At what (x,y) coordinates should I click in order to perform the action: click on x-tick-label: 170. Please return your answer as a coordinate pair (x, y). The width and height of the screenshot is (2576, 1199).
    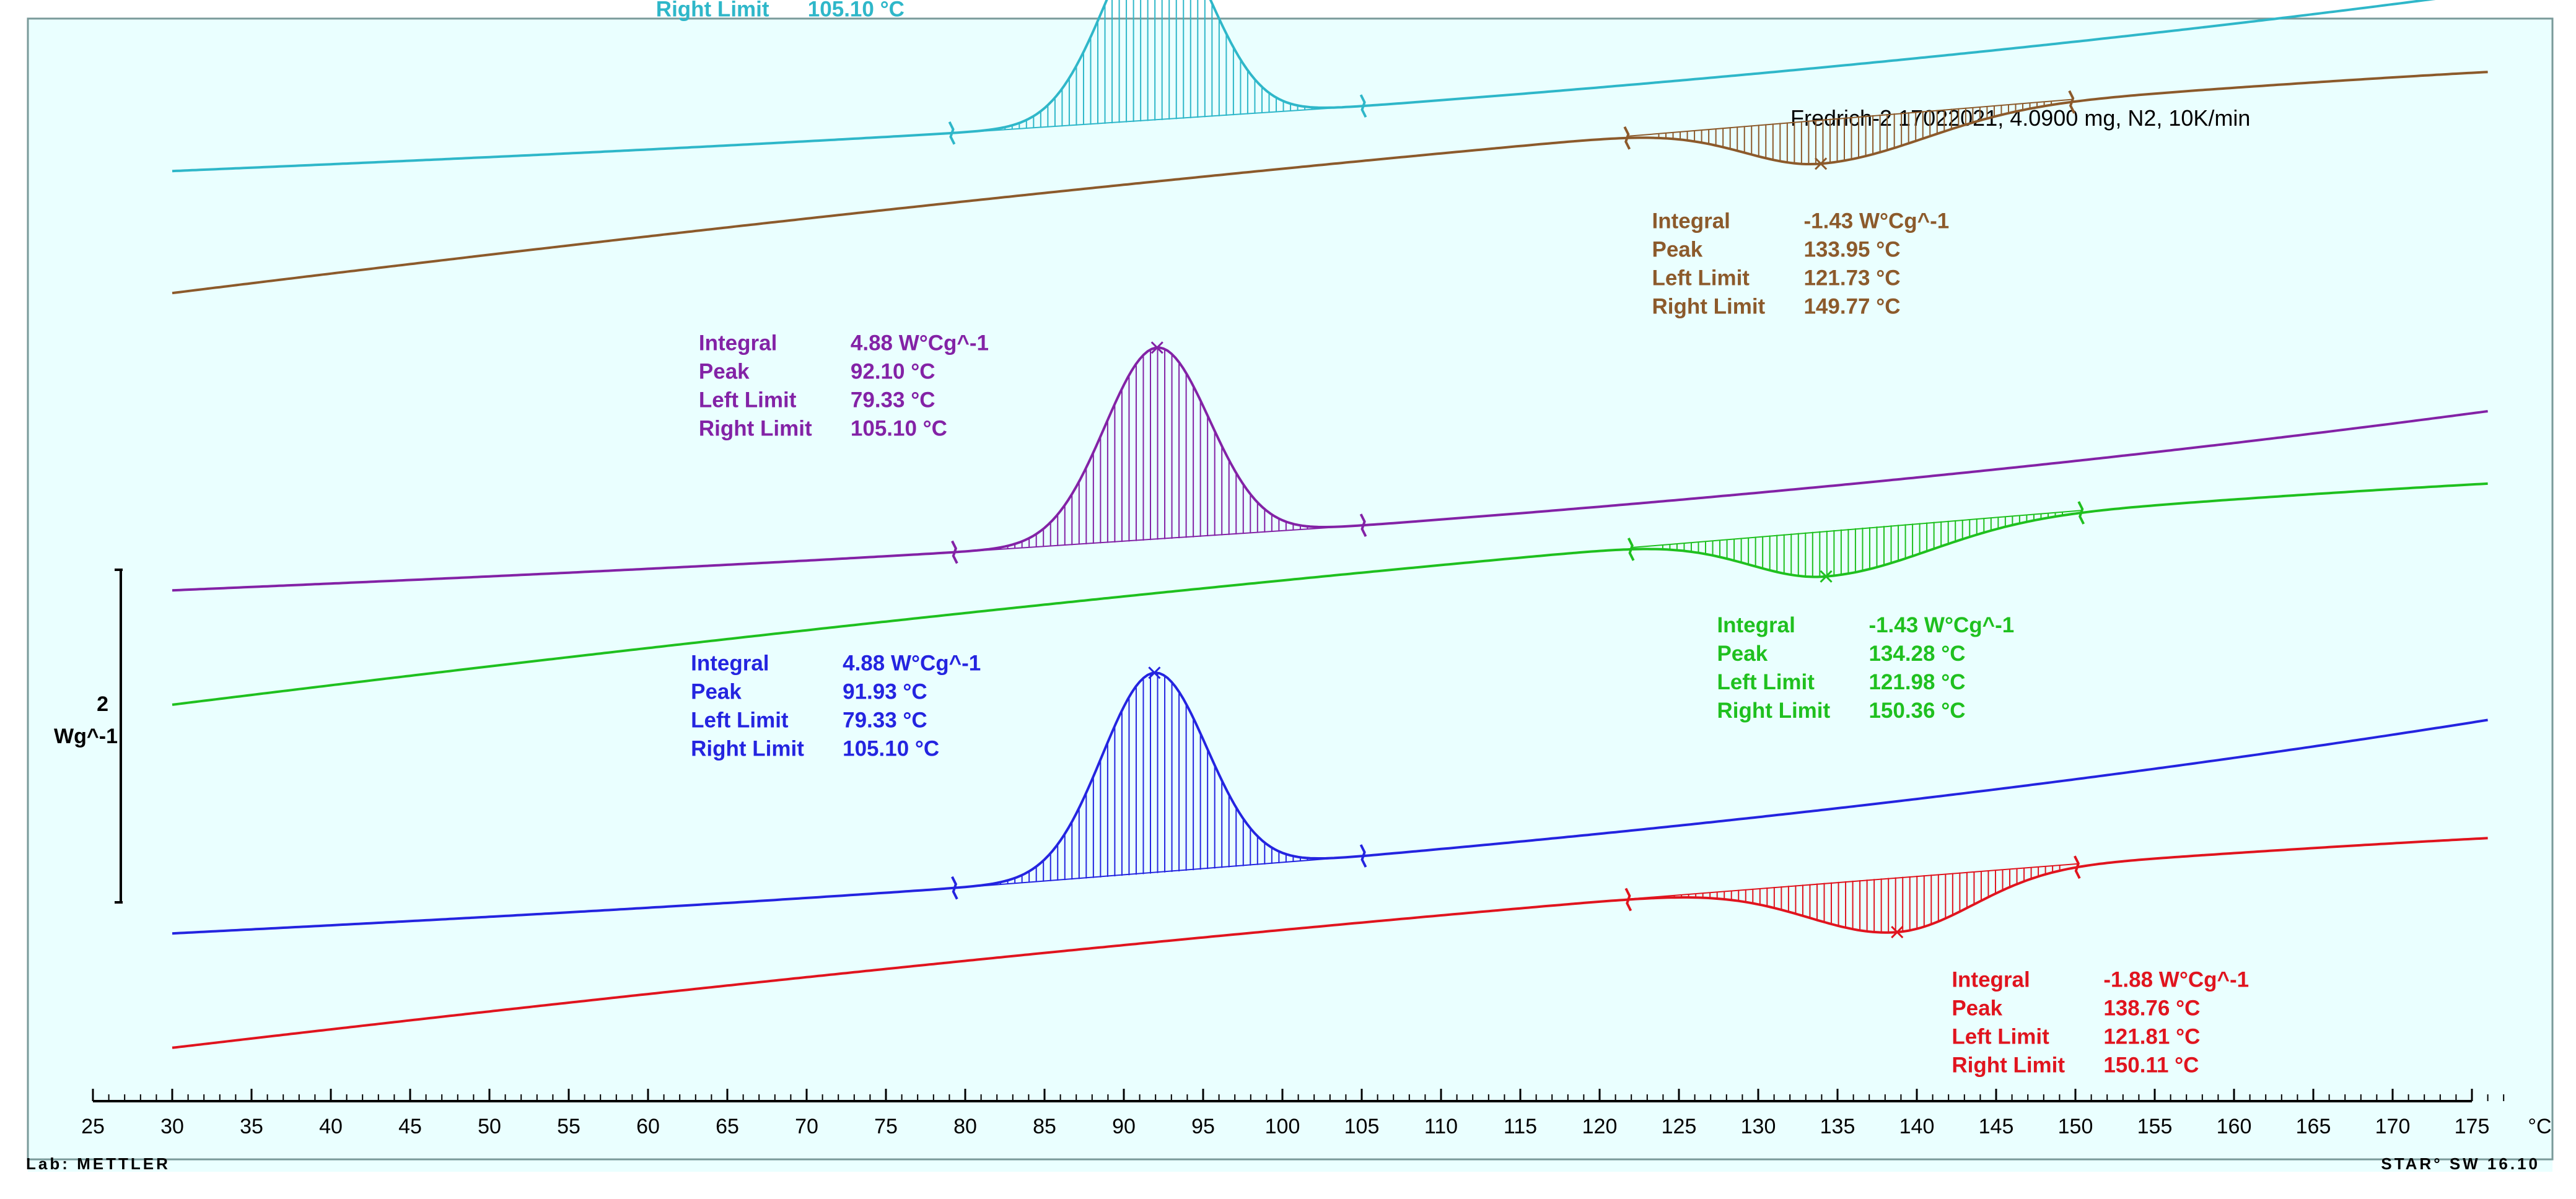
    Looking at the image, I should click on (2393, 1126).